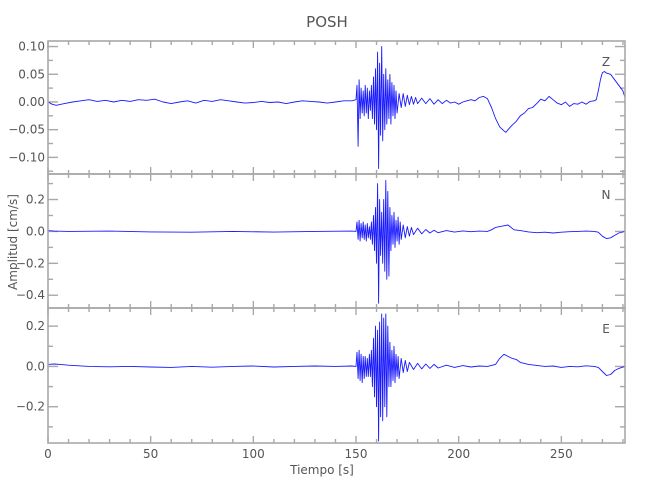 This screenshot has height=500, width=650. Describe the element at coordinates (458, 454) in the screenshot. I see `x-tick-label: 200` at that location.